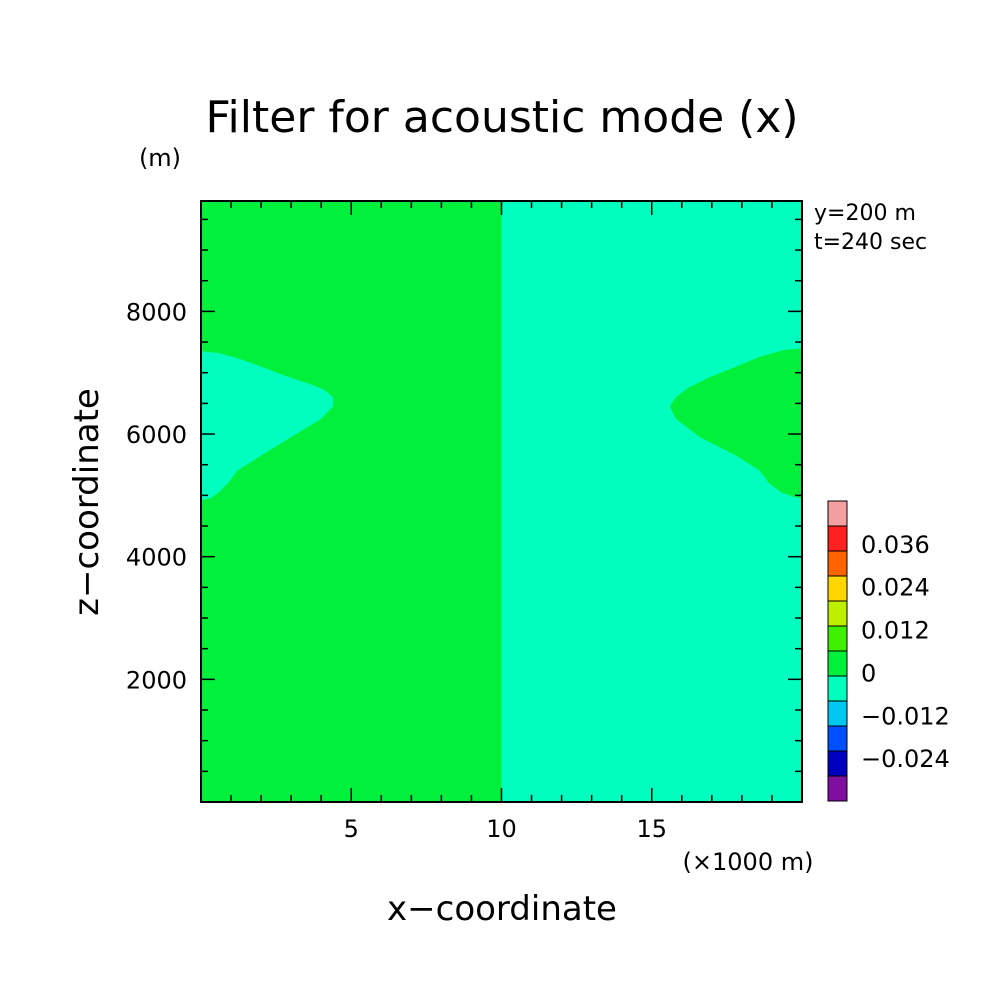 This screenshot has height=1004, width=1004. I want to click on chart-title: Filter for acoustic mode (x), so click(501, 117).